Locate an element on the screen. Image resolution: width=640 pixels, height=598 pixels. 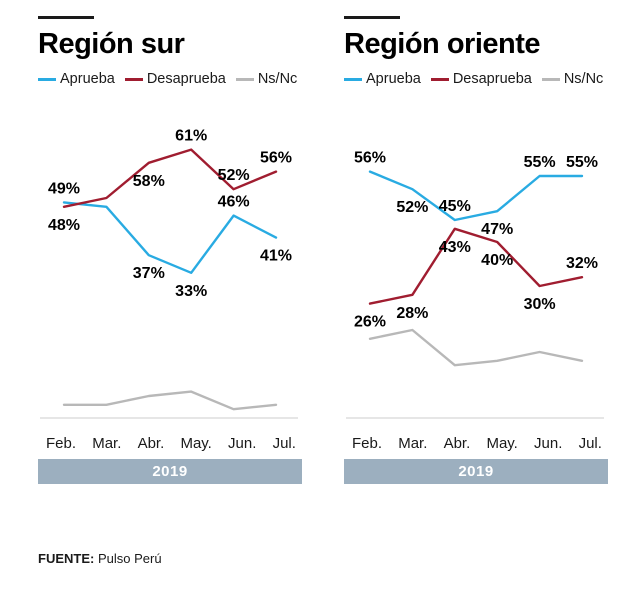
data-point-label: 61% is located at coordinates (191, 136).